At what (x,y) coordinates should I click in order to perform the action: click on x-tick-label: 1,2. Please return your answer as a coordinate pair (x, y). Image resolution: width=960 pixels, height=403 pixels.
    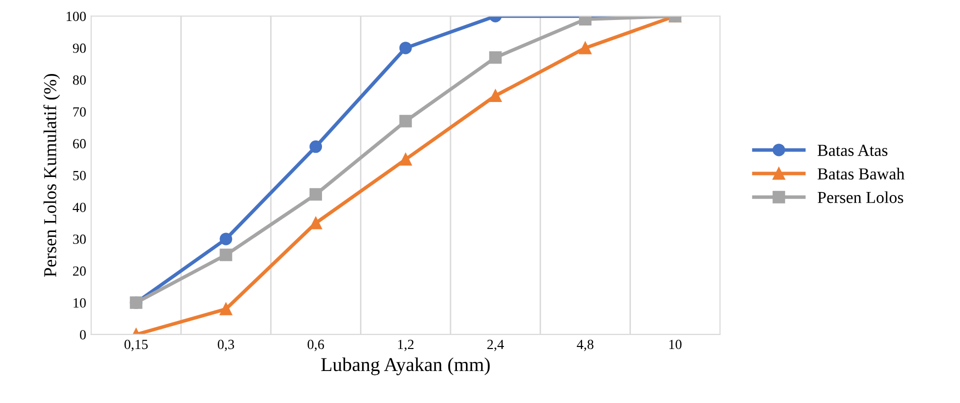
    Looking at the image, I should click on (406, 346).